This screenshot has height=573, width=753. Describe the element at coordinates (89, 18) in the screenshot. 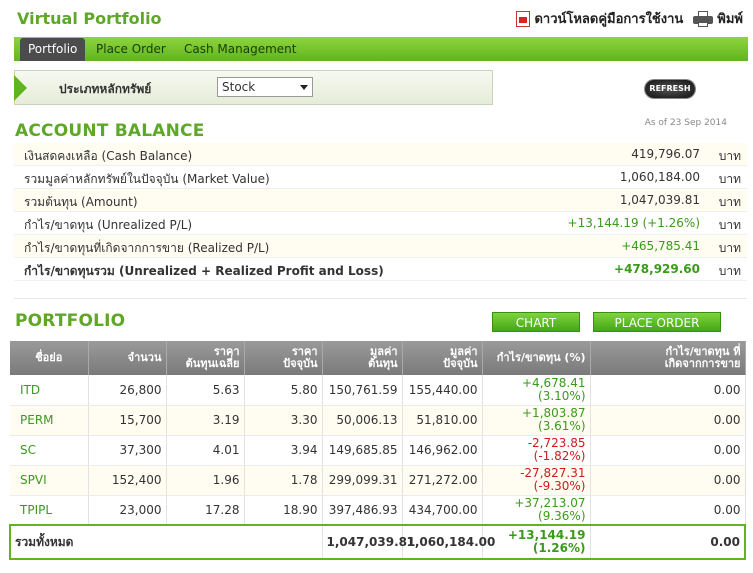

I see `app-title: Virtual Portfolio` at that location.